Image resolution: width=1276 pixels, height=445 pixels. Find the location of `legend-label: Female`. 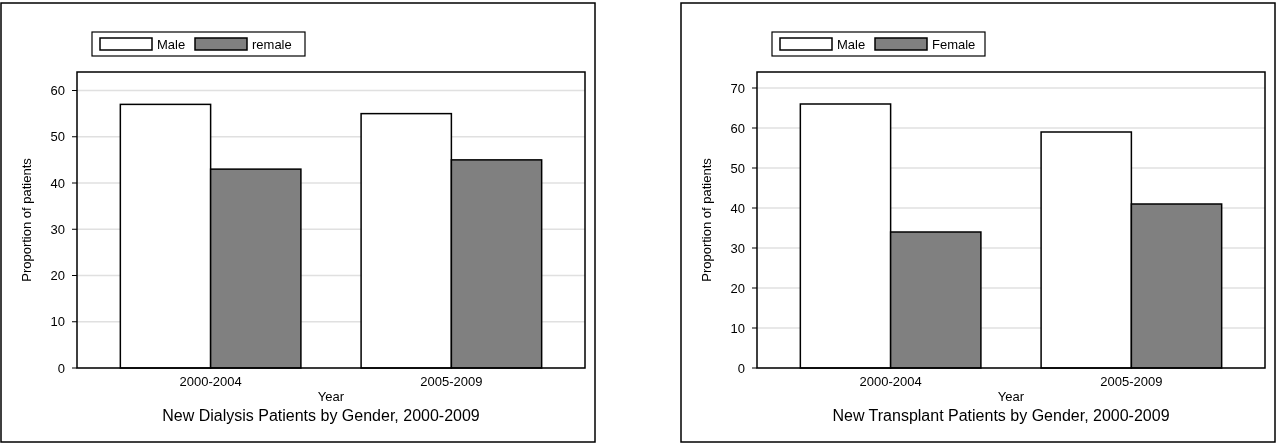

legend-label: Female is located at coordinates (954, 44).